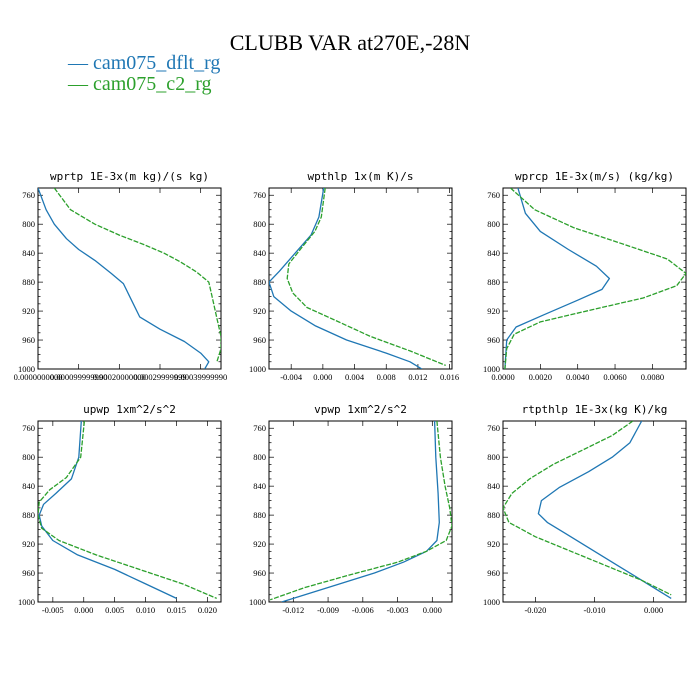 Image resolution: width=700 pixels, height=700 pixels. What do you see at coordinates (114, 610) in the screenshot?
I see `x-tick-label: 0.005` at bounding box center [114, 610].